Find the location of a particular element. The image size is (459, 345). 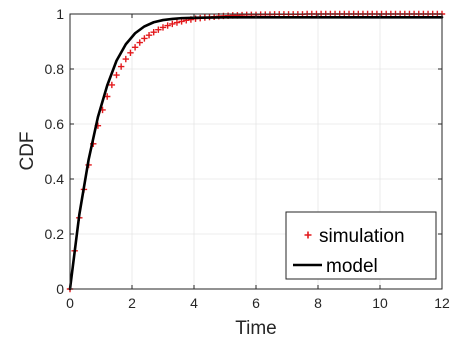

y-tick-label: 0.6 is located at coordinates (55, 124).